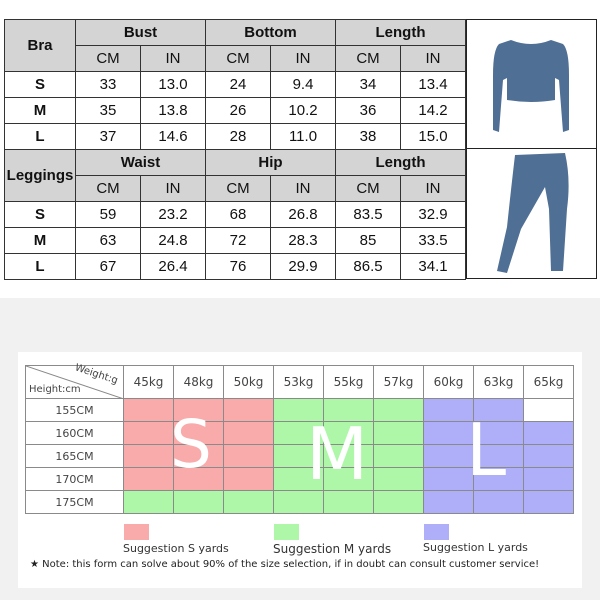  What do you see at coordinates (238, 136) in the screenshot?
I see `measurement-cell: 28` at bounding box center [238, 136].